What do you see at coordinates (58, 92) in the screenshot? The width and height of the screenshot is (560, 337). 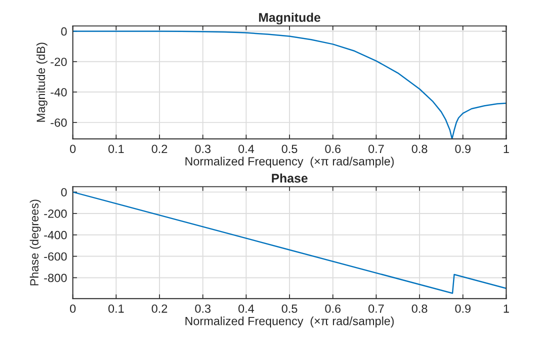 I see `y-tick-label: -40` at bounding box center [58, 92].